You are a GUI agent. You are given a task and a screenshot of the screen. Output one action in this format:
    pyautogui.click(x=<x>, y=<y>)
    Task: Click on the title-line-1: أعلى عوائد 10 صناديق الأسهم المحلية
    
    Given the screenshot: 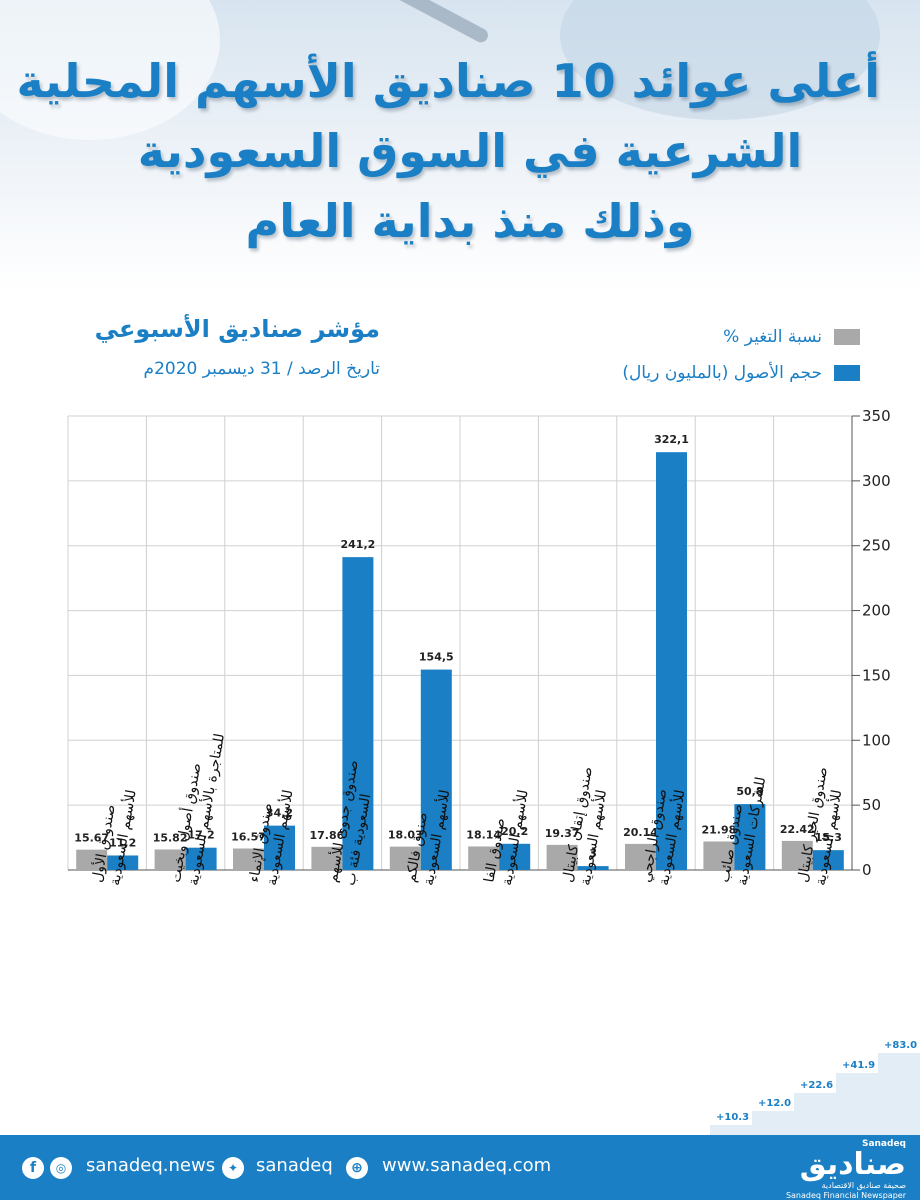 What is the action you would take?
    pyautogui.click(x=448, y=81)
    